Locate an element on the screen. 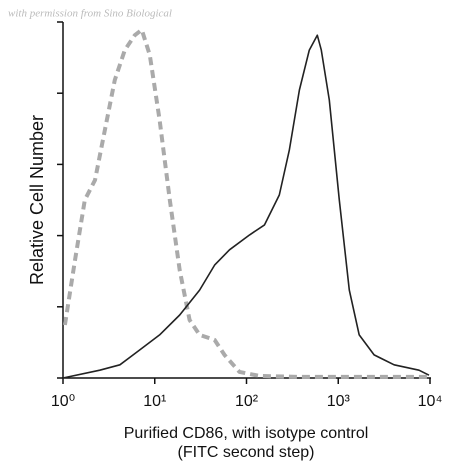  y-axis-label: Relative Cell Number is located at coordinates (37, 200).